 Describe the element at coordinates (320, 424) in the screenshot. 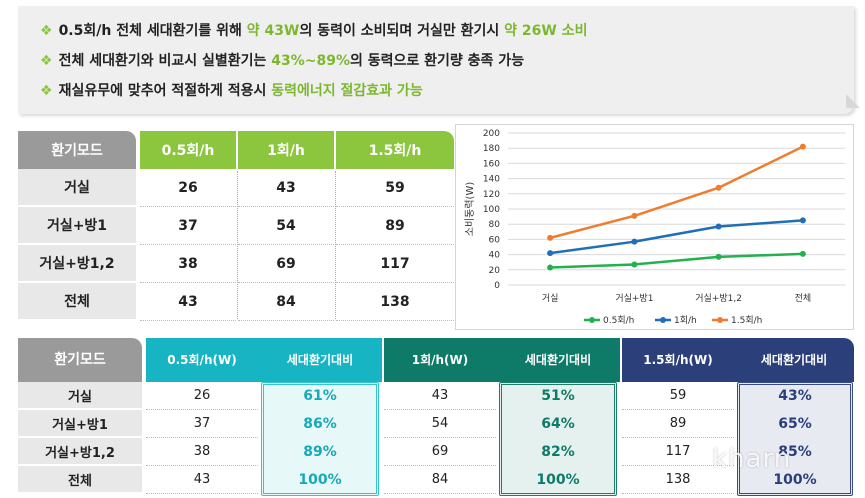

I see `percent-cell: 86%` at that location.